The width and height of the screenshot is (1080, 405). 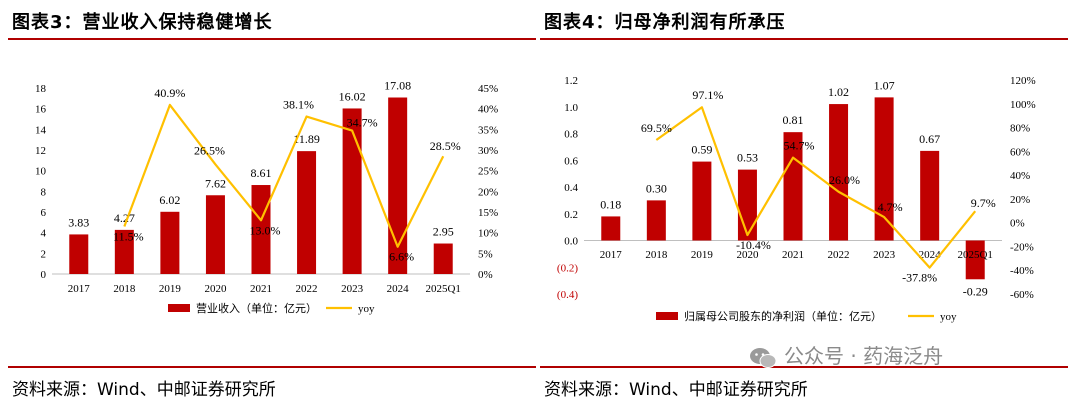 I want to click on chart-title: 图表4：归母净利润有所承压, so click(x=665, y=22).